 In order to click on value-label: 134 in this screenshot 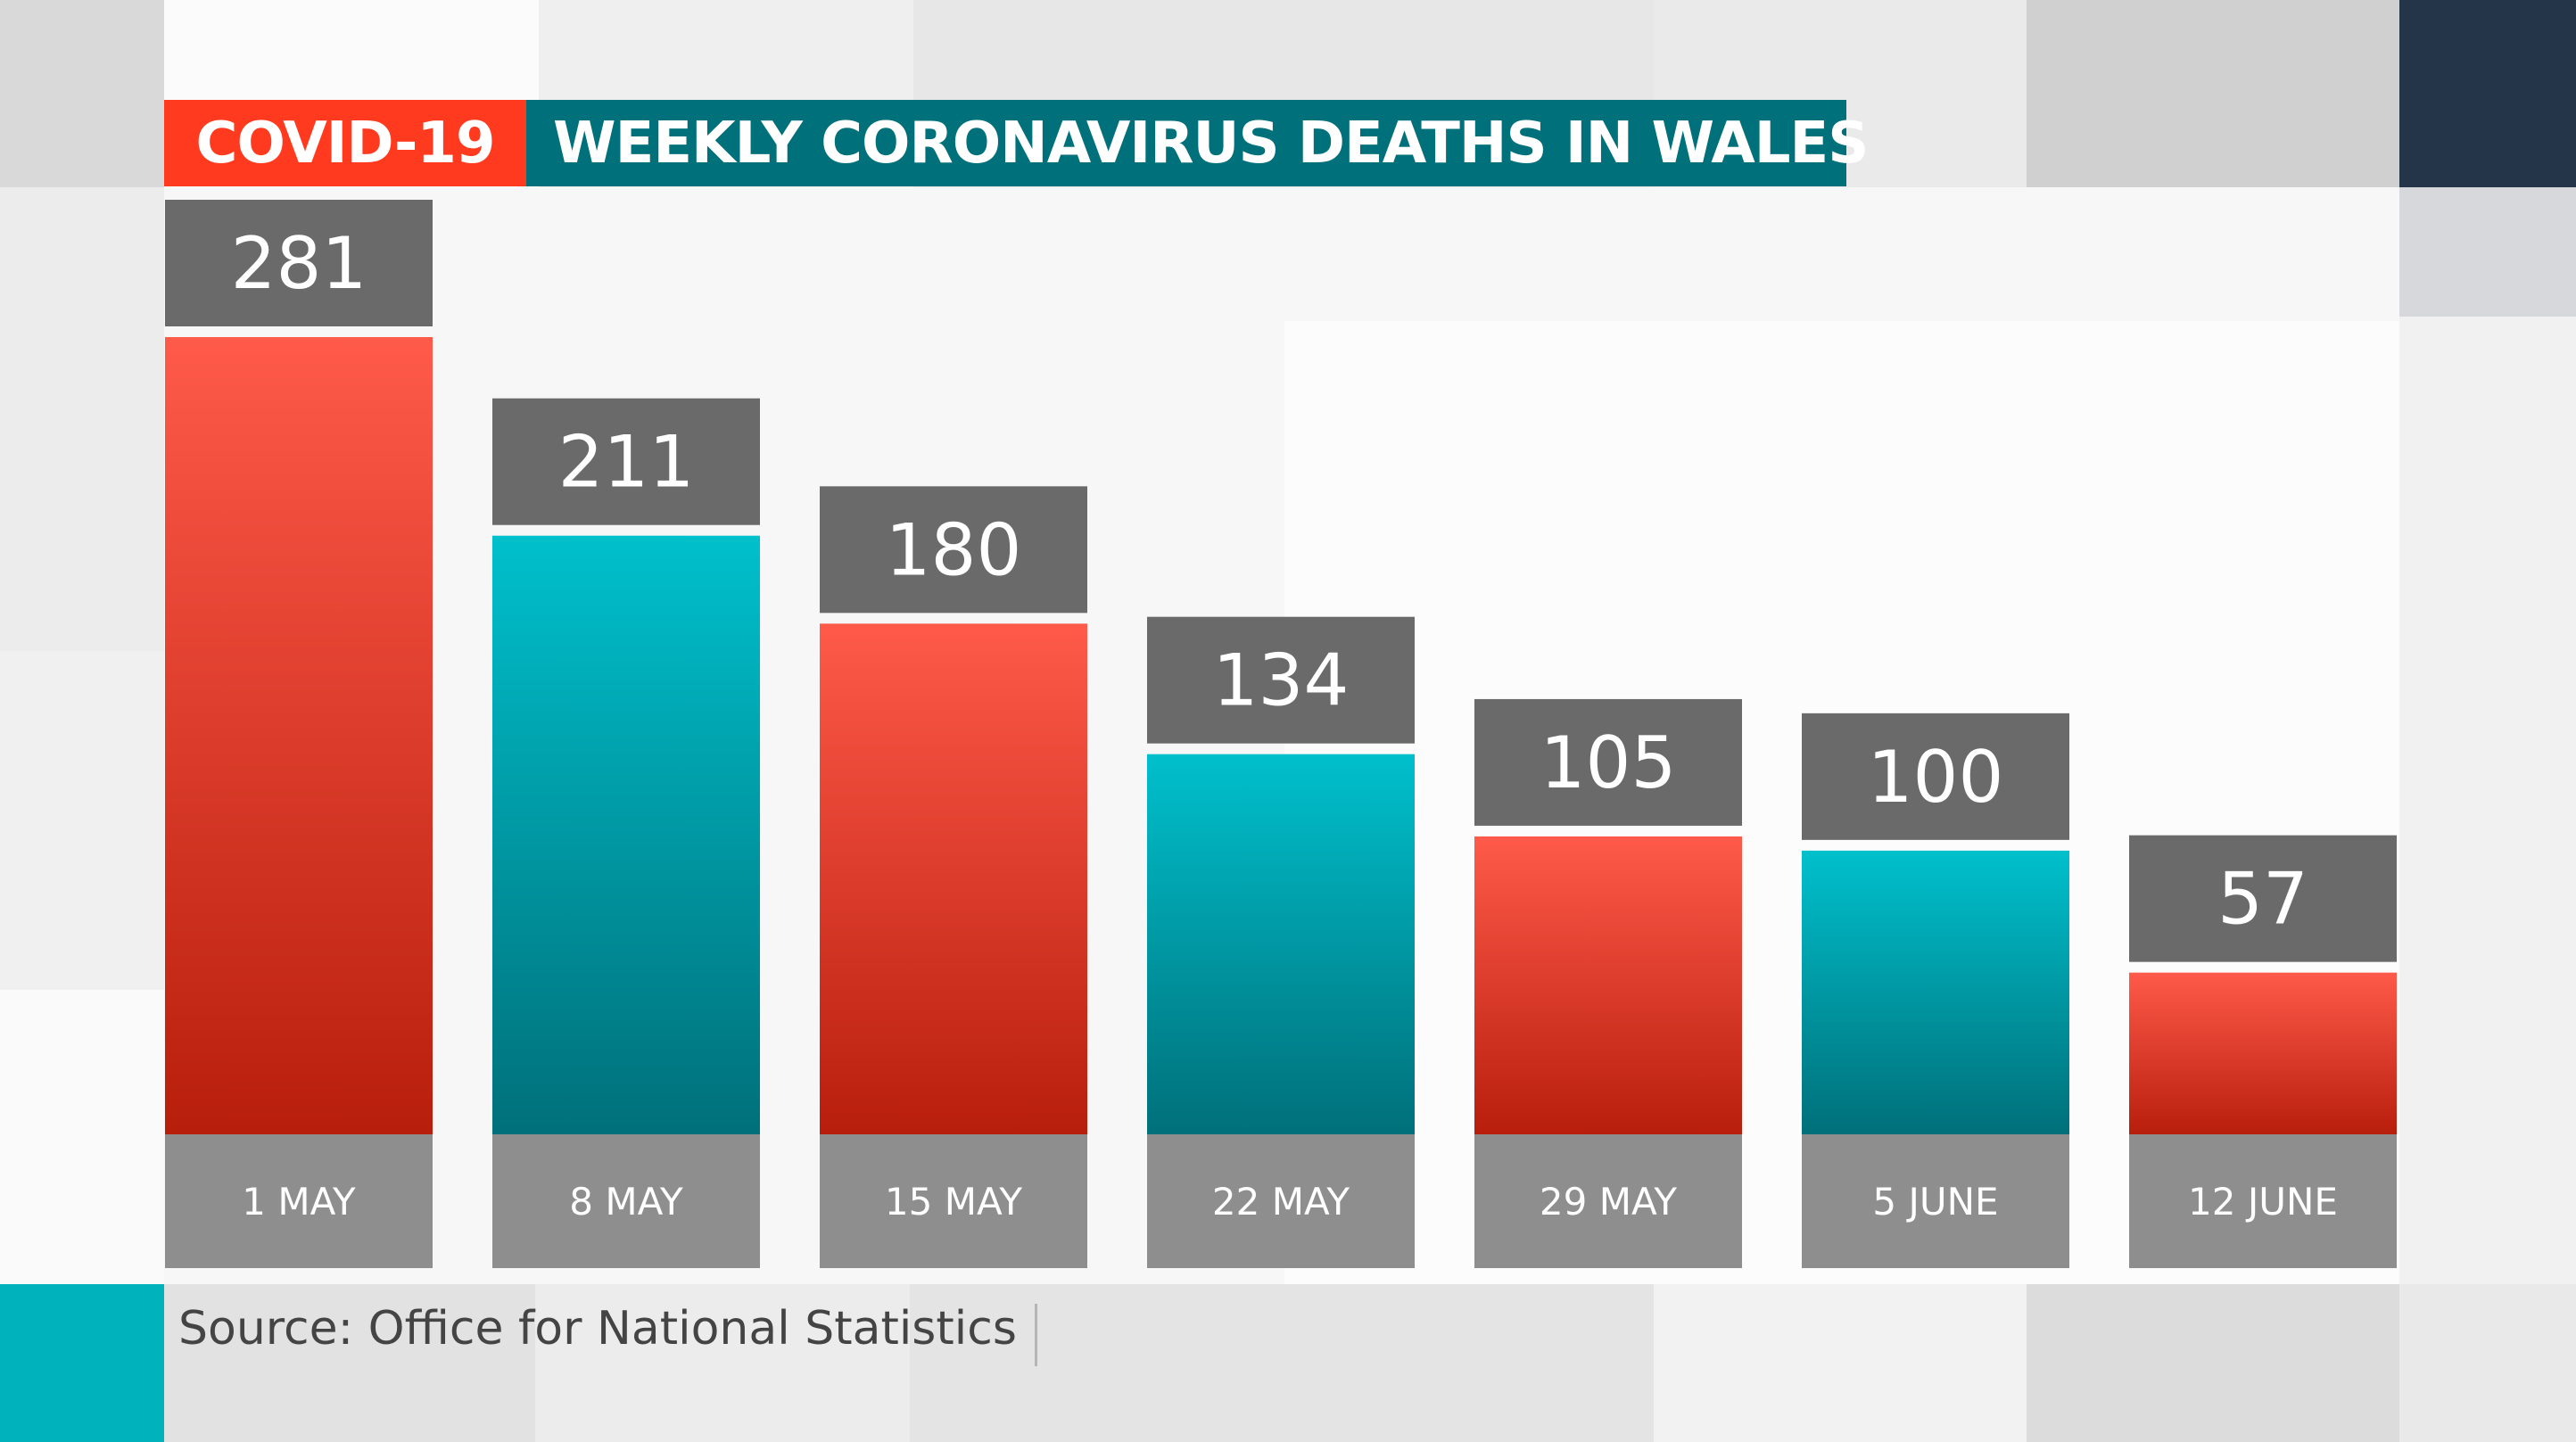, I will do `click(1281, 680)`.